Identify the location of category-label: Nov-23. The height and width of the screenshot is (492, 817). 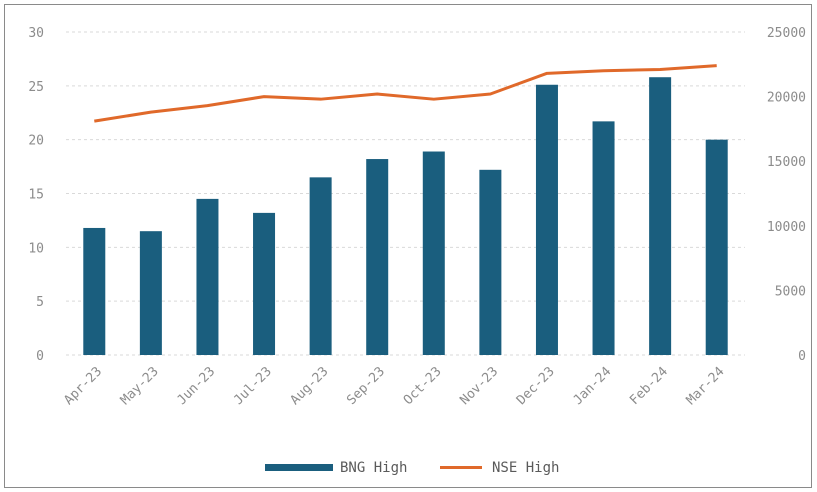
(479, 386).